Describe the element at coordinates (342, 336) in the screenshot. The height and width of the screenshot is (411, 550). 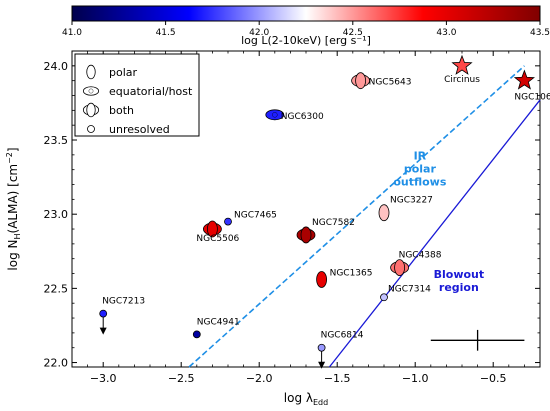
I see `data-point-label: NGC6814` at that location.